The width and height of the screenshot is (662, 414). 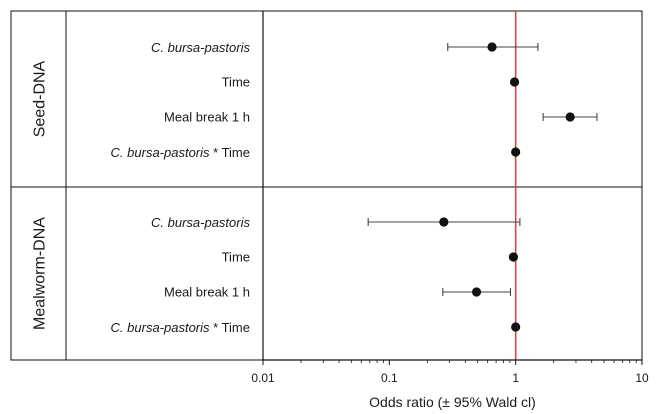 I want to click on x-tick-label: 10, so click(x=642, y=378).